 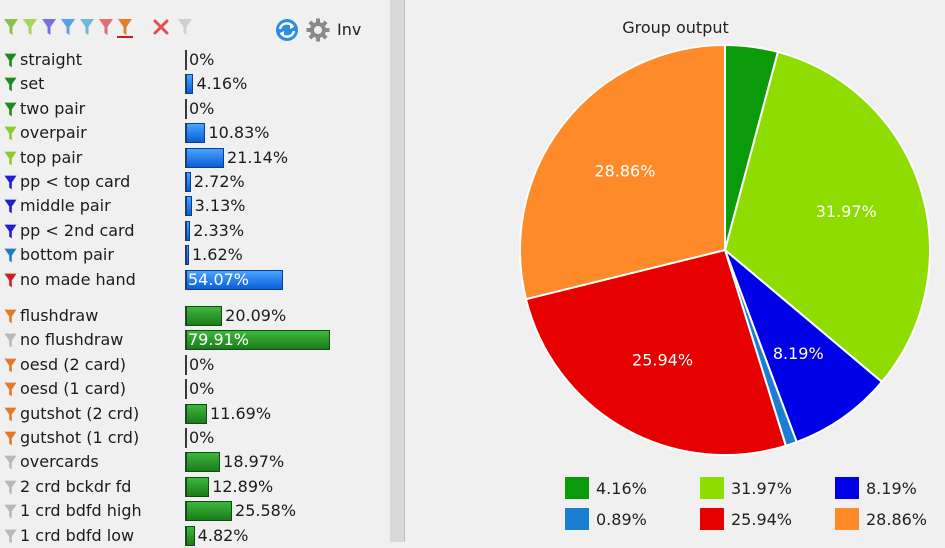 What do you see at coordinates (195, 414) in the screenshot?
I see `list-item: gutshot (2 crd) 11.69%` at bounding box center [195, 414].